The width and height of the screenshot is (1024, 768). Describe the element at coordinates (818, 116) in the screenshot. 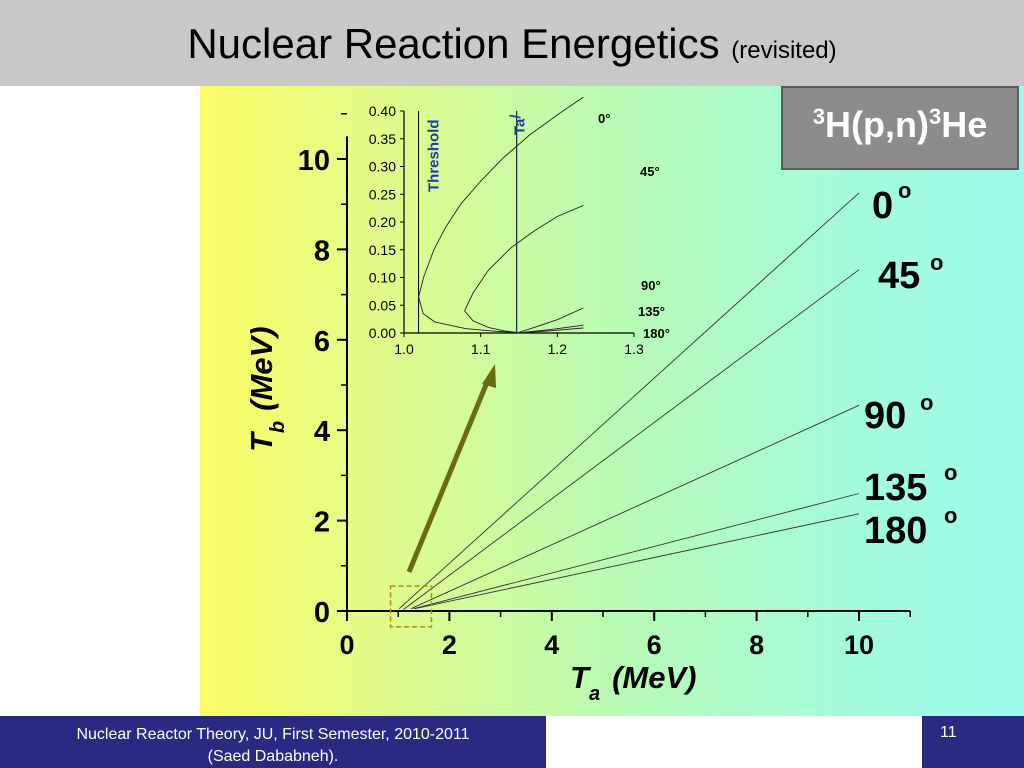

I see `reaction-pre-sup: 3` at that location.